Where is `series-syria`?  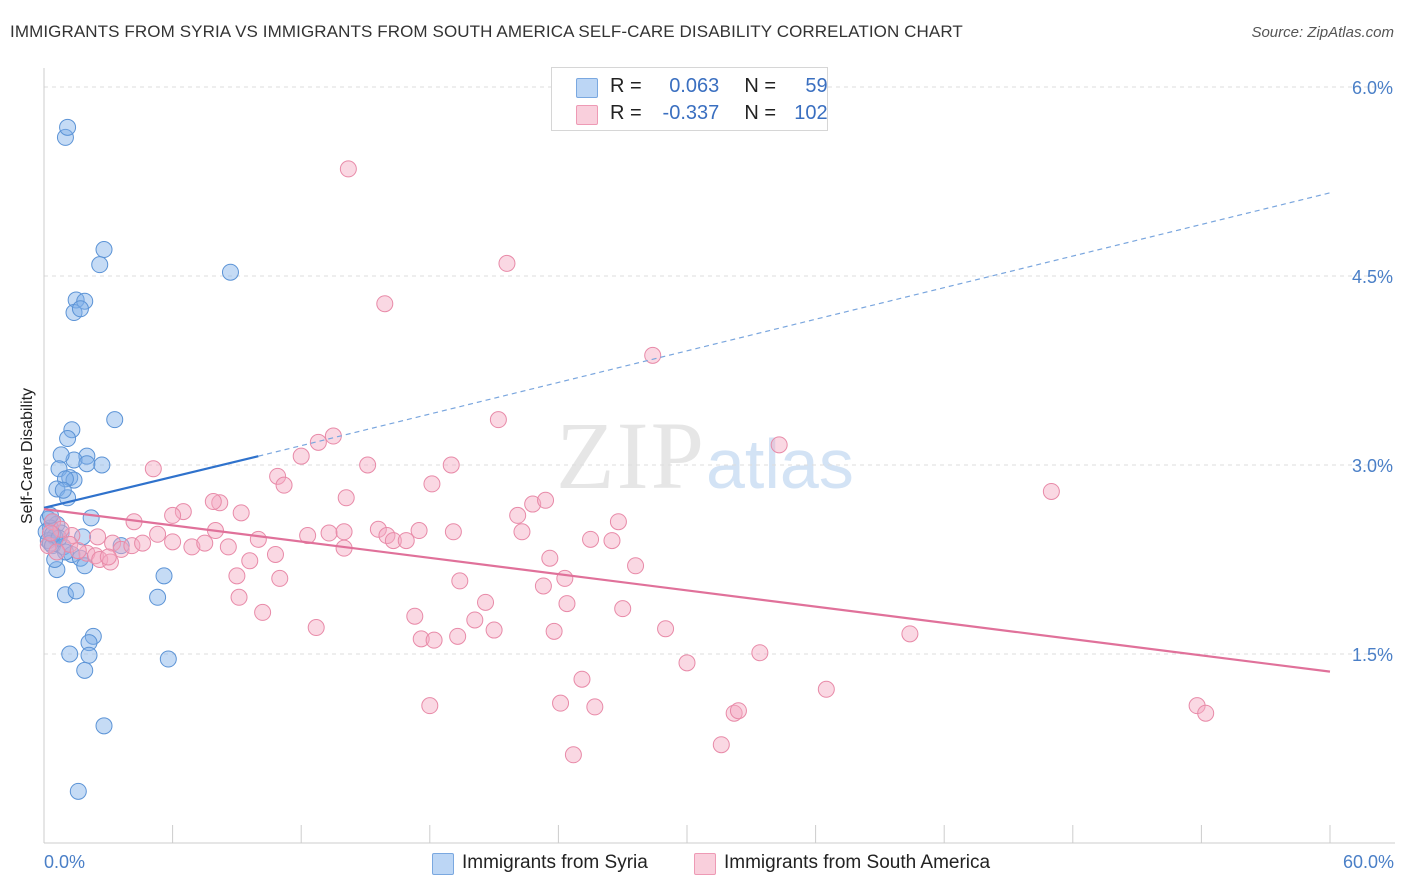 series-syria is located at coordinates (138, 459).